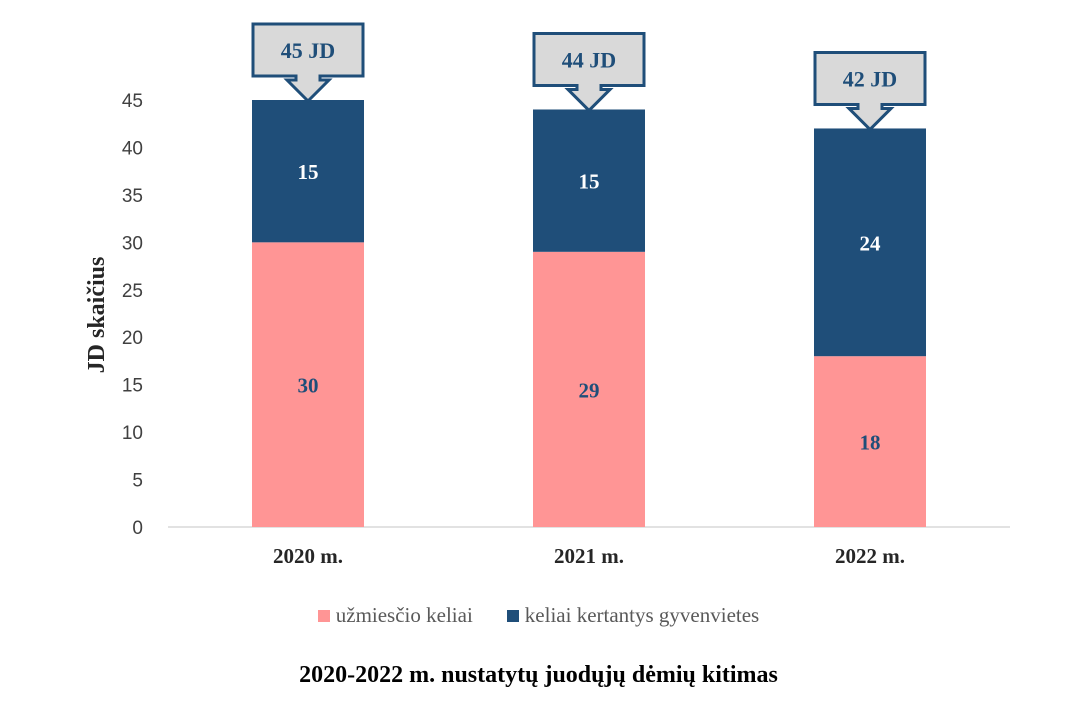  I want to click on legend-item-series-2: keliai kertantys gyvenvietes, so click(633, 615).